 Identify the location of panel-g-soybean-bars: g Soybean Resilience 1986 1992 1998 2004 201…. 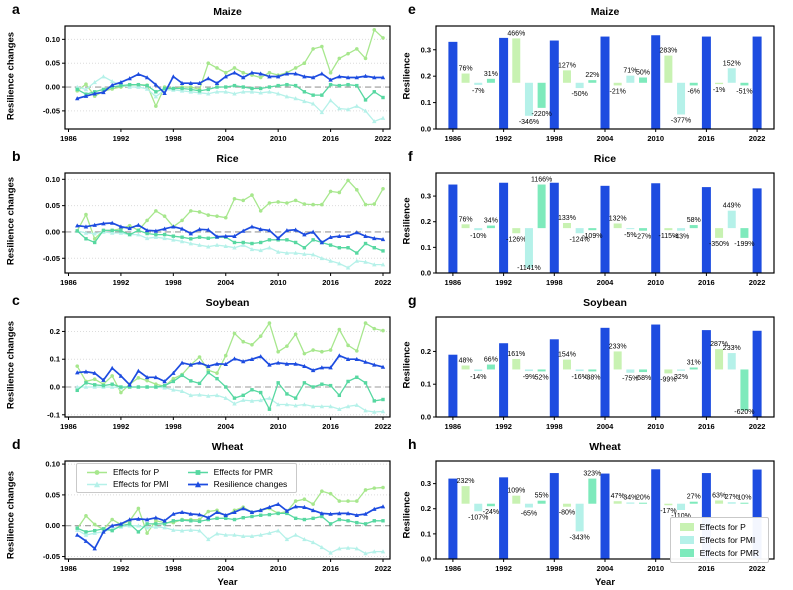
(594, 363).